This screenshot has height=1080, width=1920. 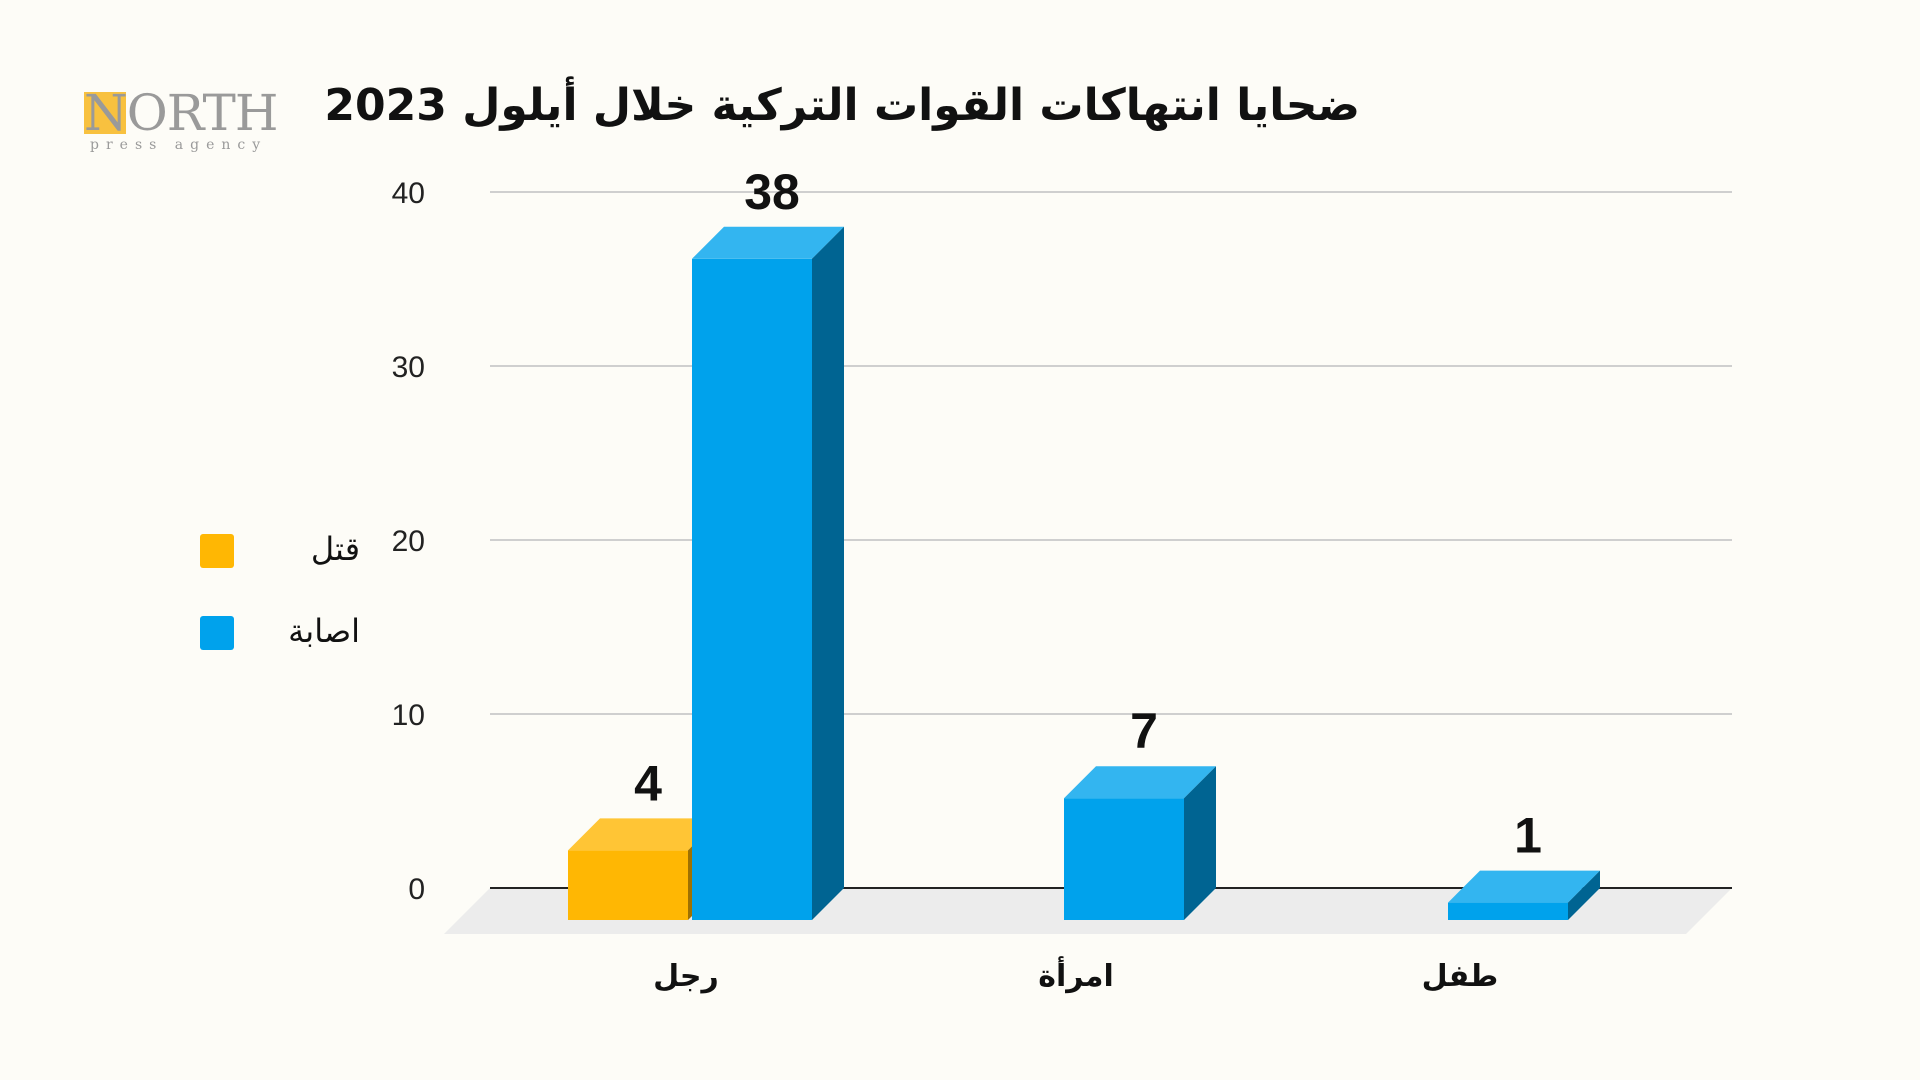 What do you see at coordinates (408, 367) in the screenshot?
I see `y-tick-label-30: 30` at bounding box center [408, 367].